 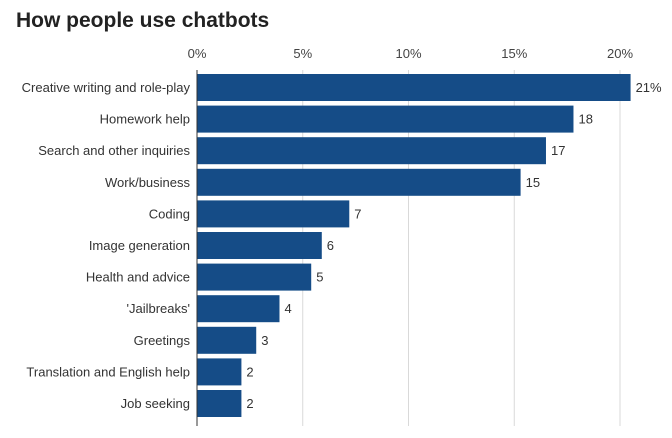 I want to click on value-label: 4, so click(x=287, y=308).